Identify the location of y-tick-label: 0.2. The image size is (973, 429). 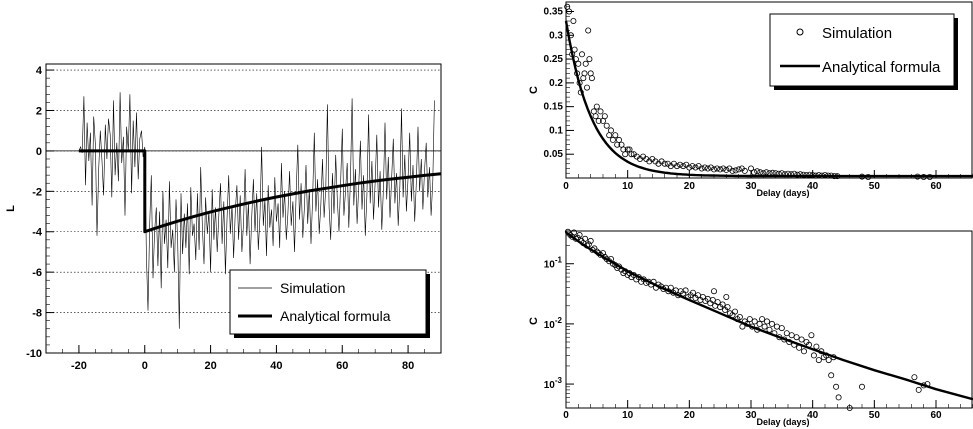
(556, 83).